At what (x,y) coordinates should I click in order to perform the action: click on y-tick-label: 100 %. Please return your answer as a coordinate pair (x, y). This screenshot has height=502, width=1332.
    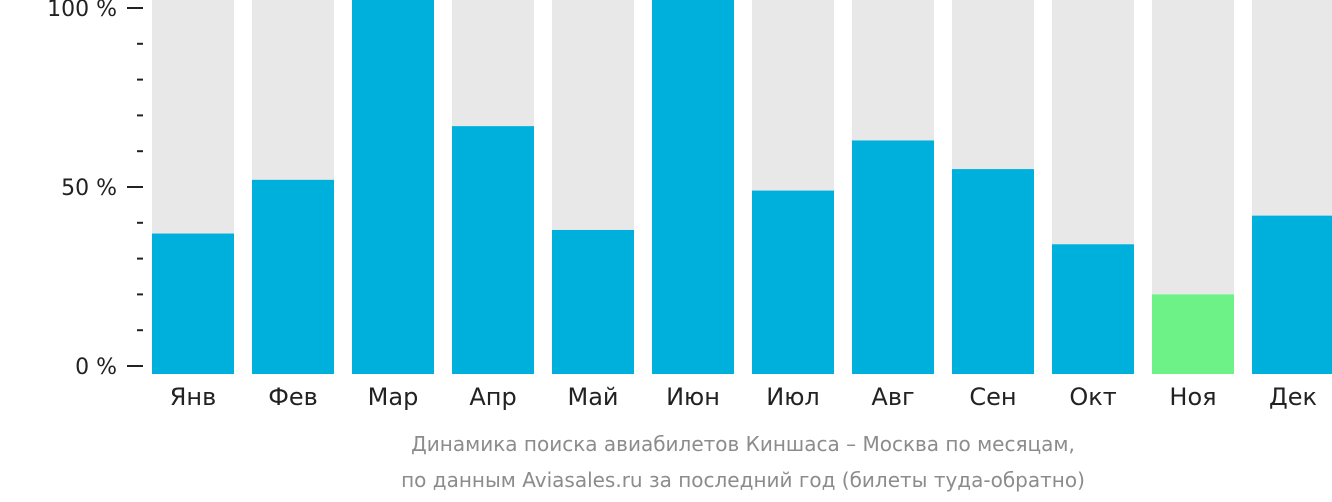
    Looking at the image, I should click on (82, 11).